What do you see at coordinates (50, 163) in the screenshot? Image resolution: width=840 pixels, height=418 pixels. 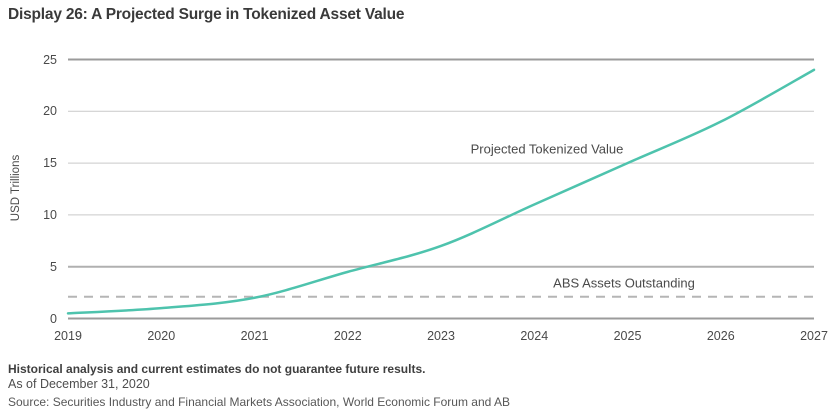 I see `y-tick-15: 15` at bounding box center [50, 163].